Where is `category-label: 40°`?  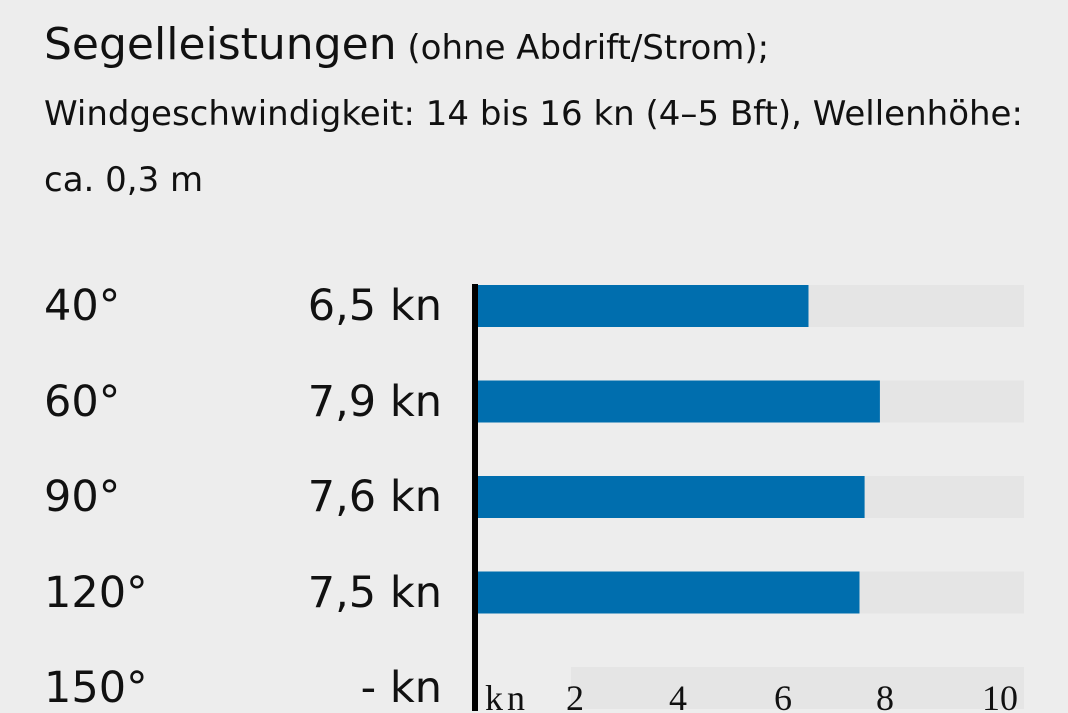 category-label: 40° is located at coordinates (82, 306).